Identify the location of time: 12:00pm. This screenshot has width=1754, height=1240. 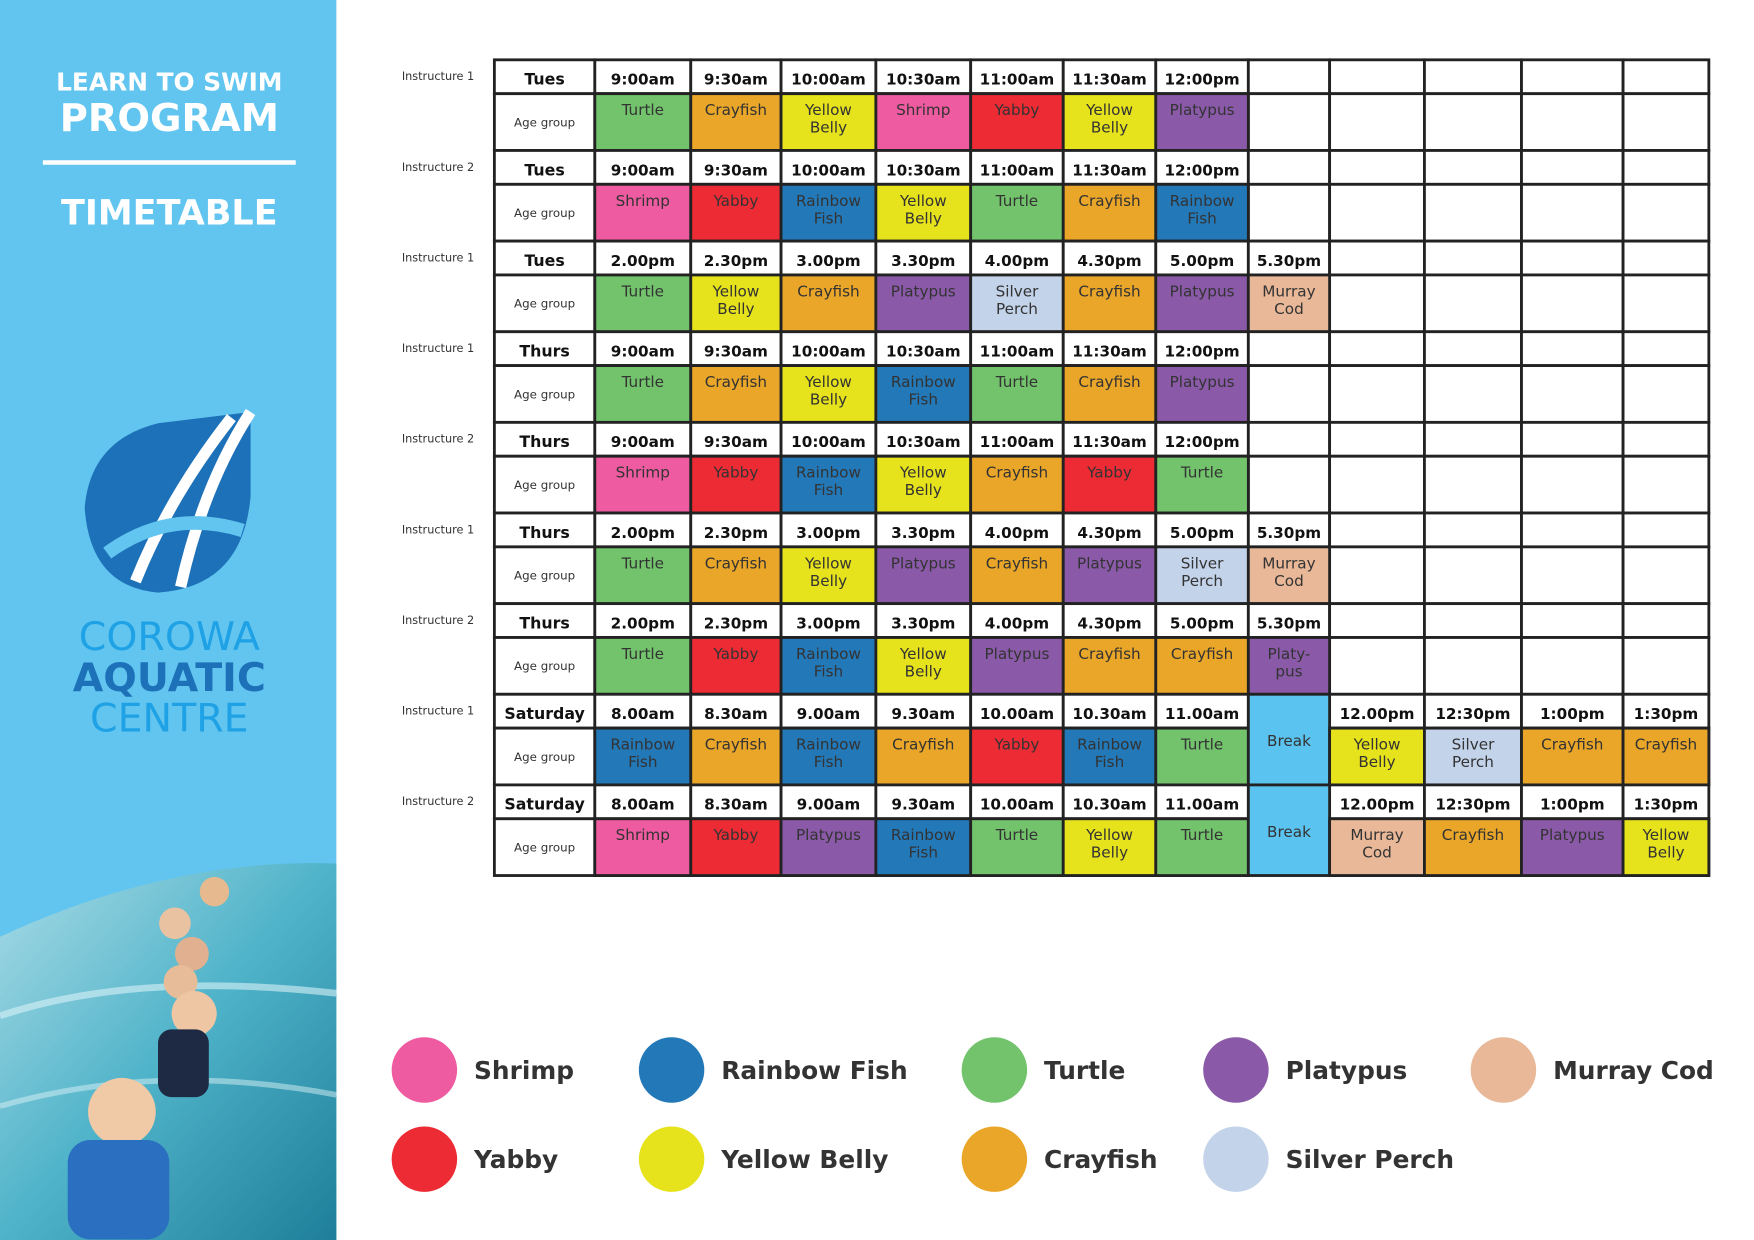
(1201, 442).